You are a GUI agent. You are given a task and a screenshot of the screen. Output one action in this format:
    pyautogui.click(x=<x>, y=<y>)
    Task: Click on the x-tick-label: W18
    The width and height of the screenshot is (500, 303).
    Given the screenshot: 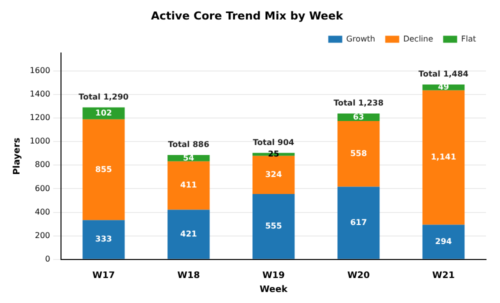 What is the action you would take?
    pyautogui.click(x=188, y=276)
    